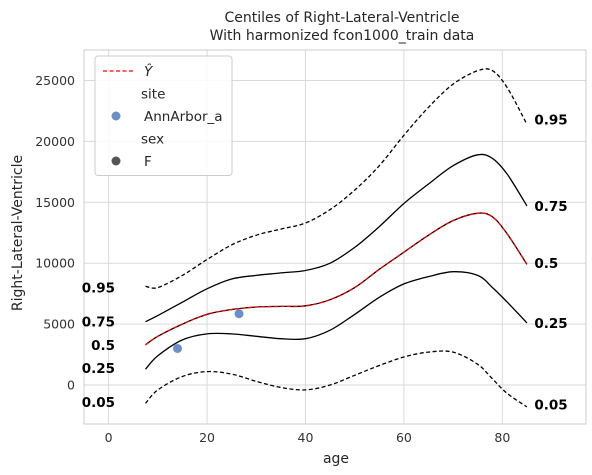 This screenshot has width=592, height=475. Describe the element at coordinates (502, 437) in the screenshot. I see `x-tick-label: 80` at that location.